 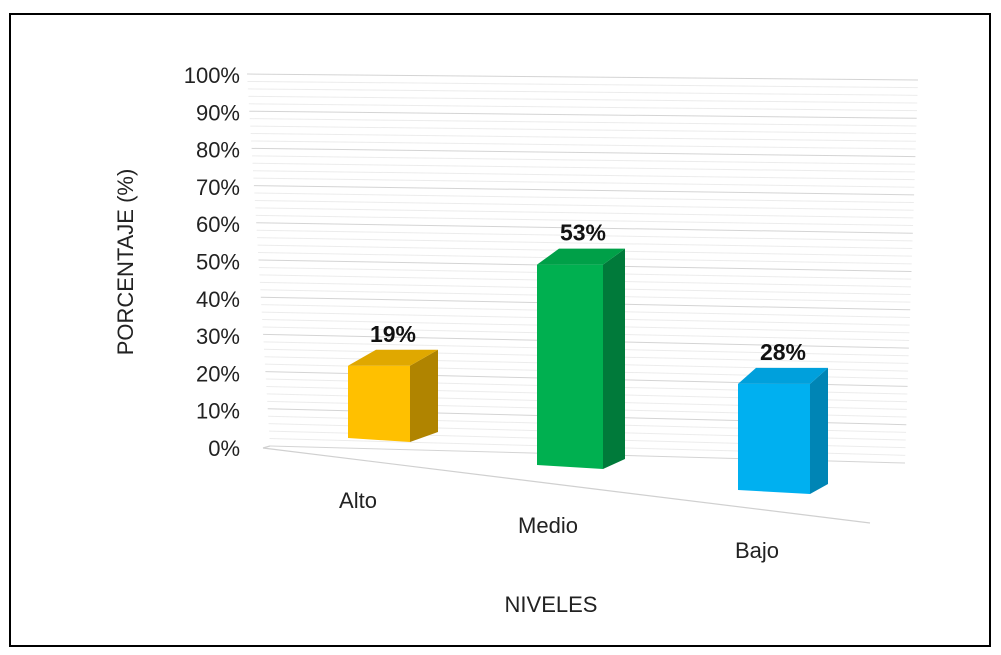 What do you see at coordinates (218, 262) in the screenshot?
I see `y-tick-label: 50%` at bounding box center [218, 262].